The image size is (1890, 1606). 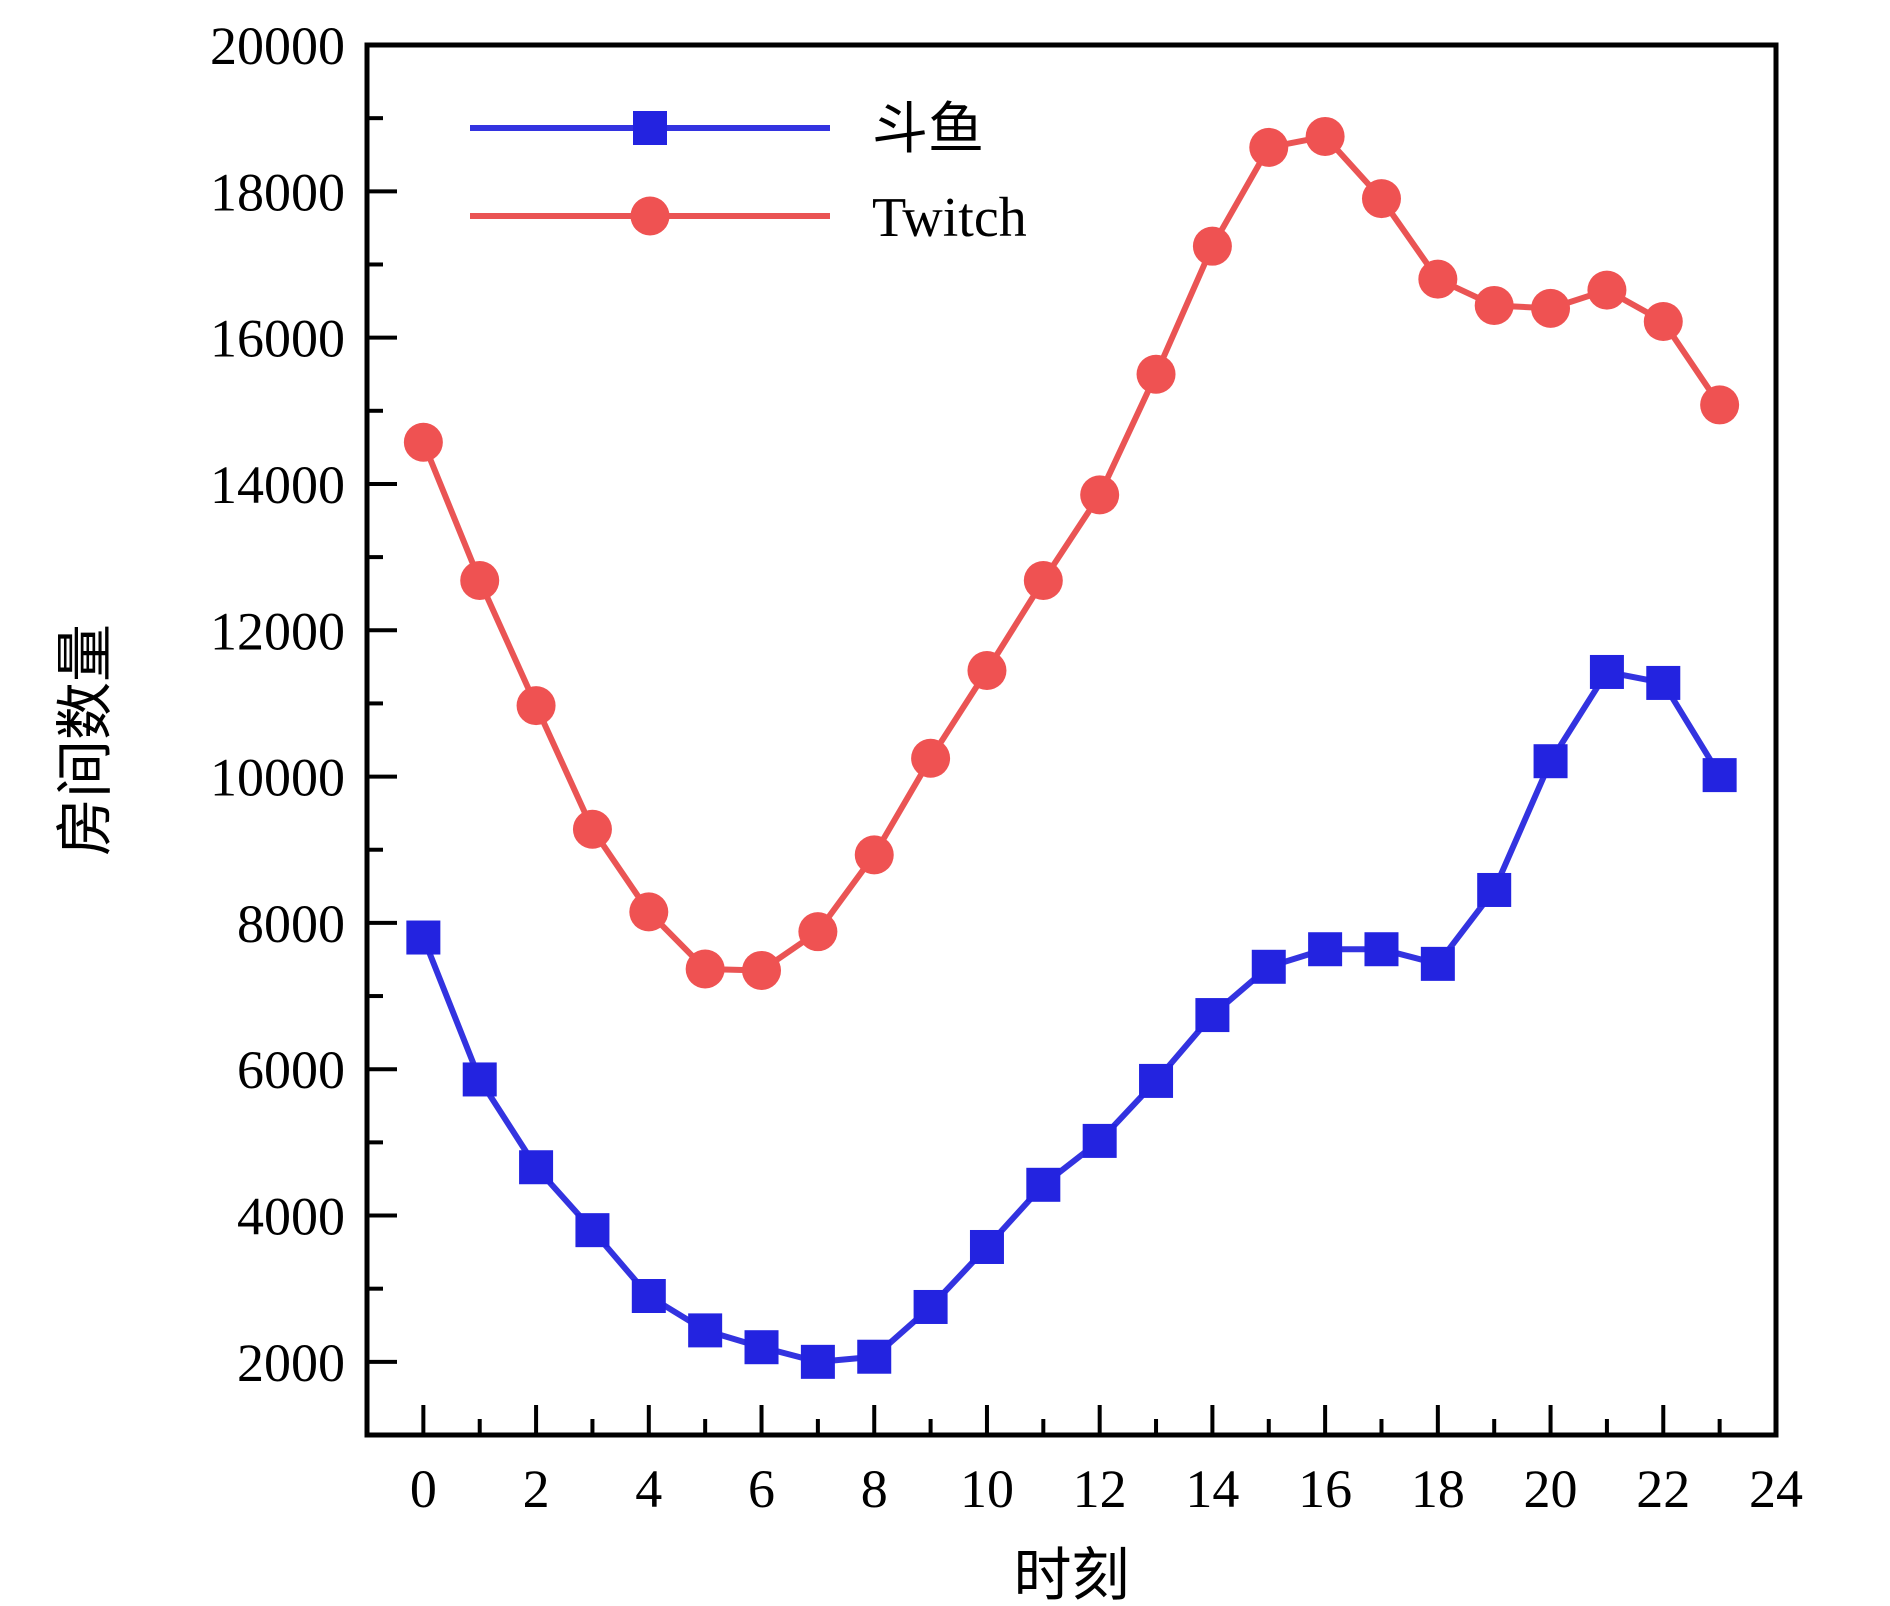 I want to click on y-tick-label: 12000, so click(x=277, y=631).